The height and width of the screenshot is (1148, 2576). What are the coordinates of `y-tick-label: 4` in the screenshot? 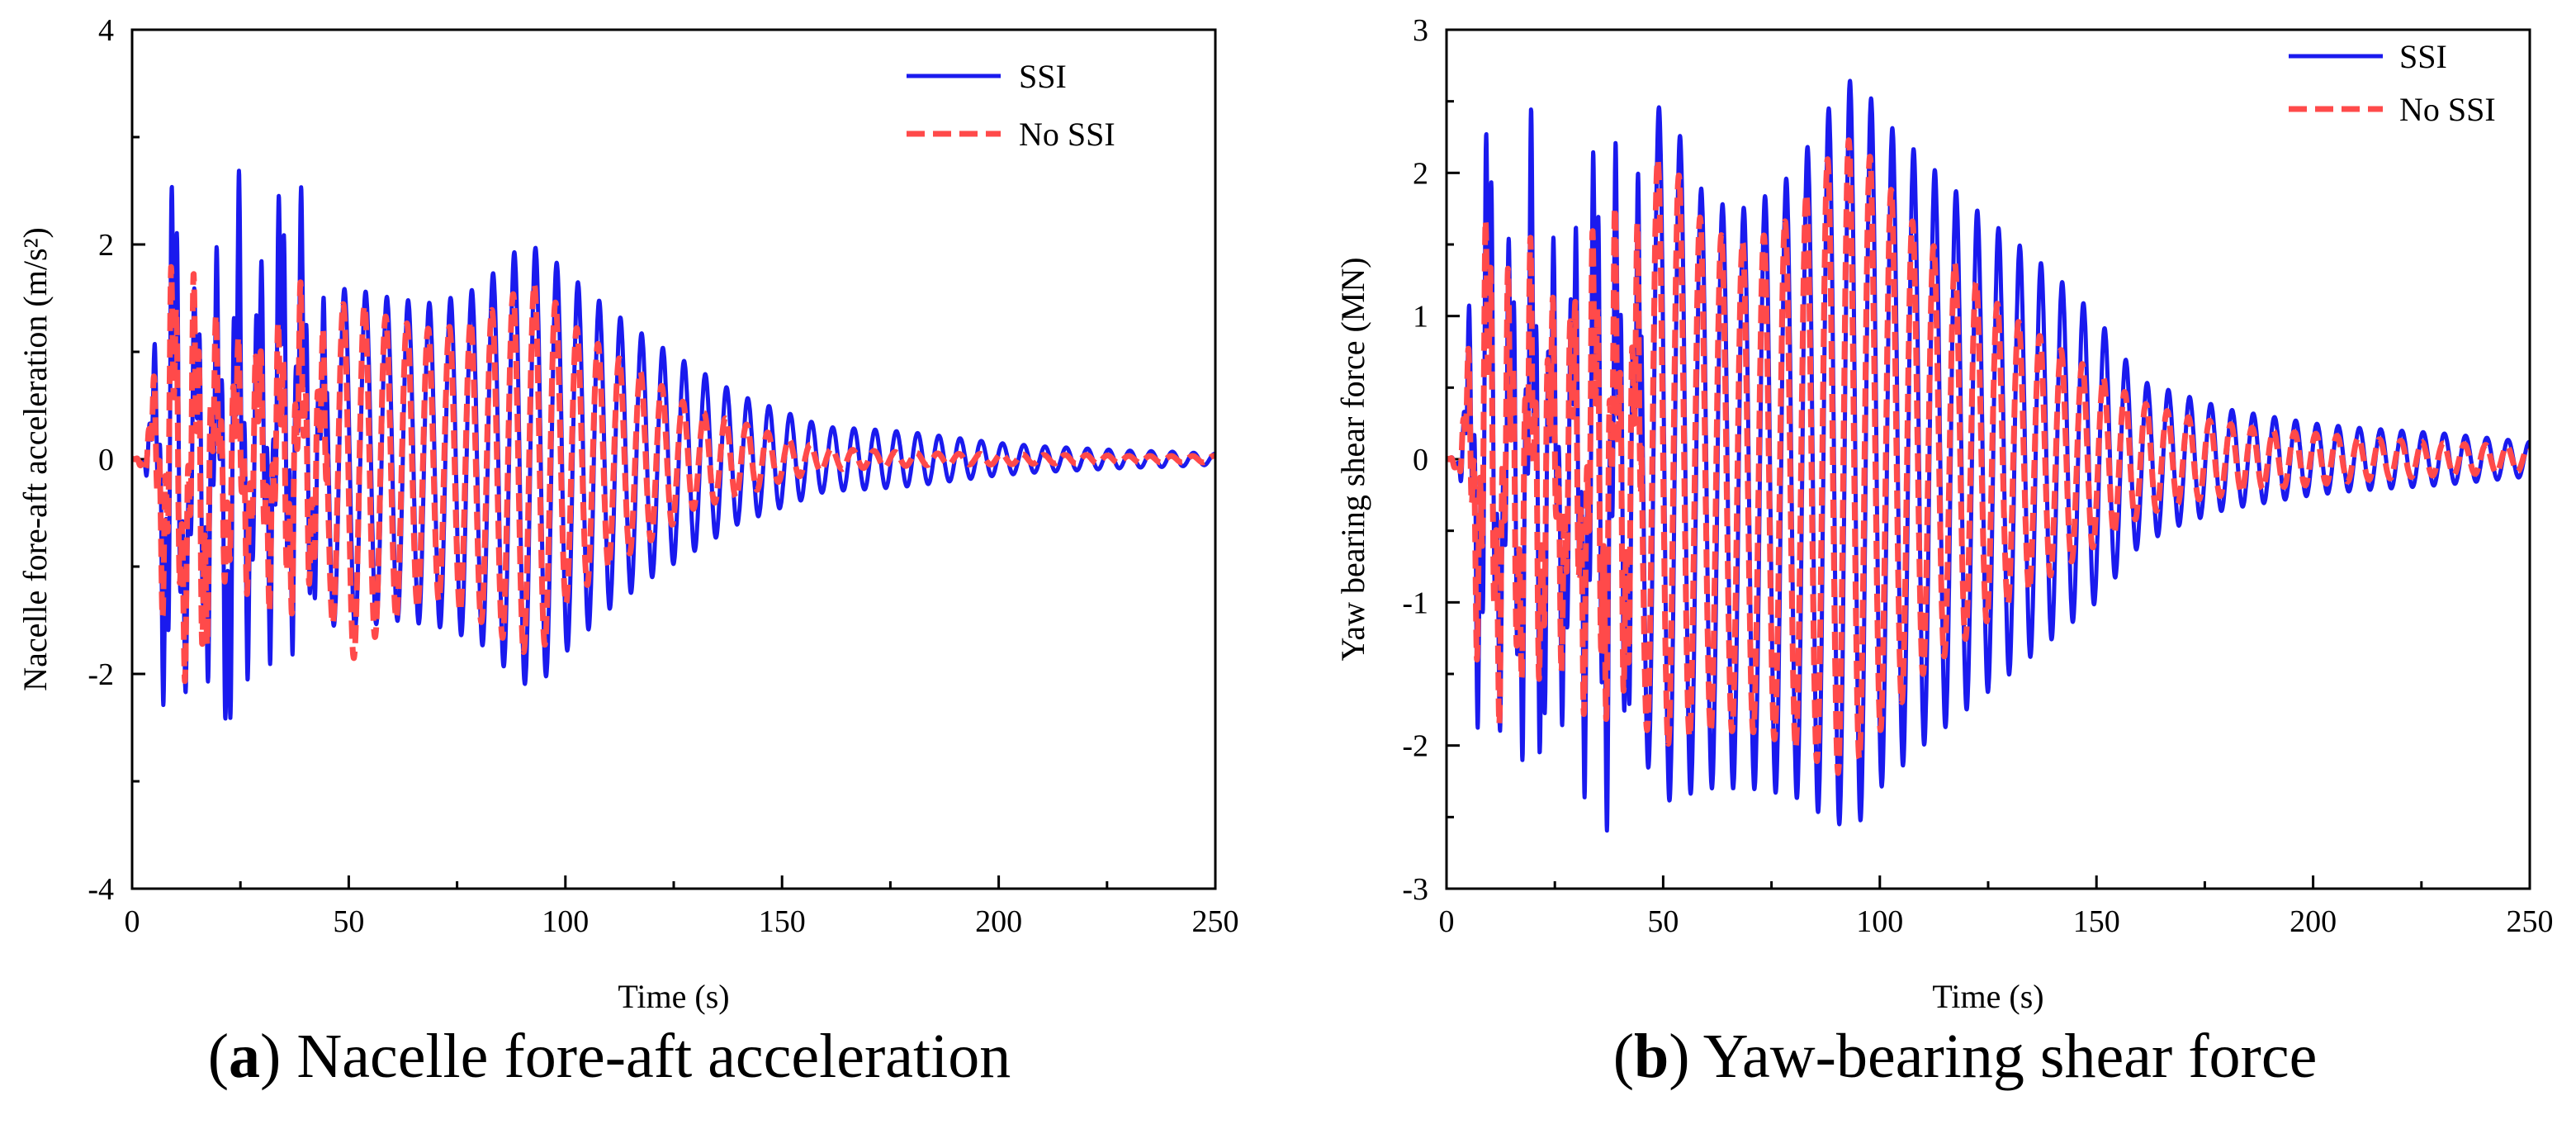 It's located at (106, 30).